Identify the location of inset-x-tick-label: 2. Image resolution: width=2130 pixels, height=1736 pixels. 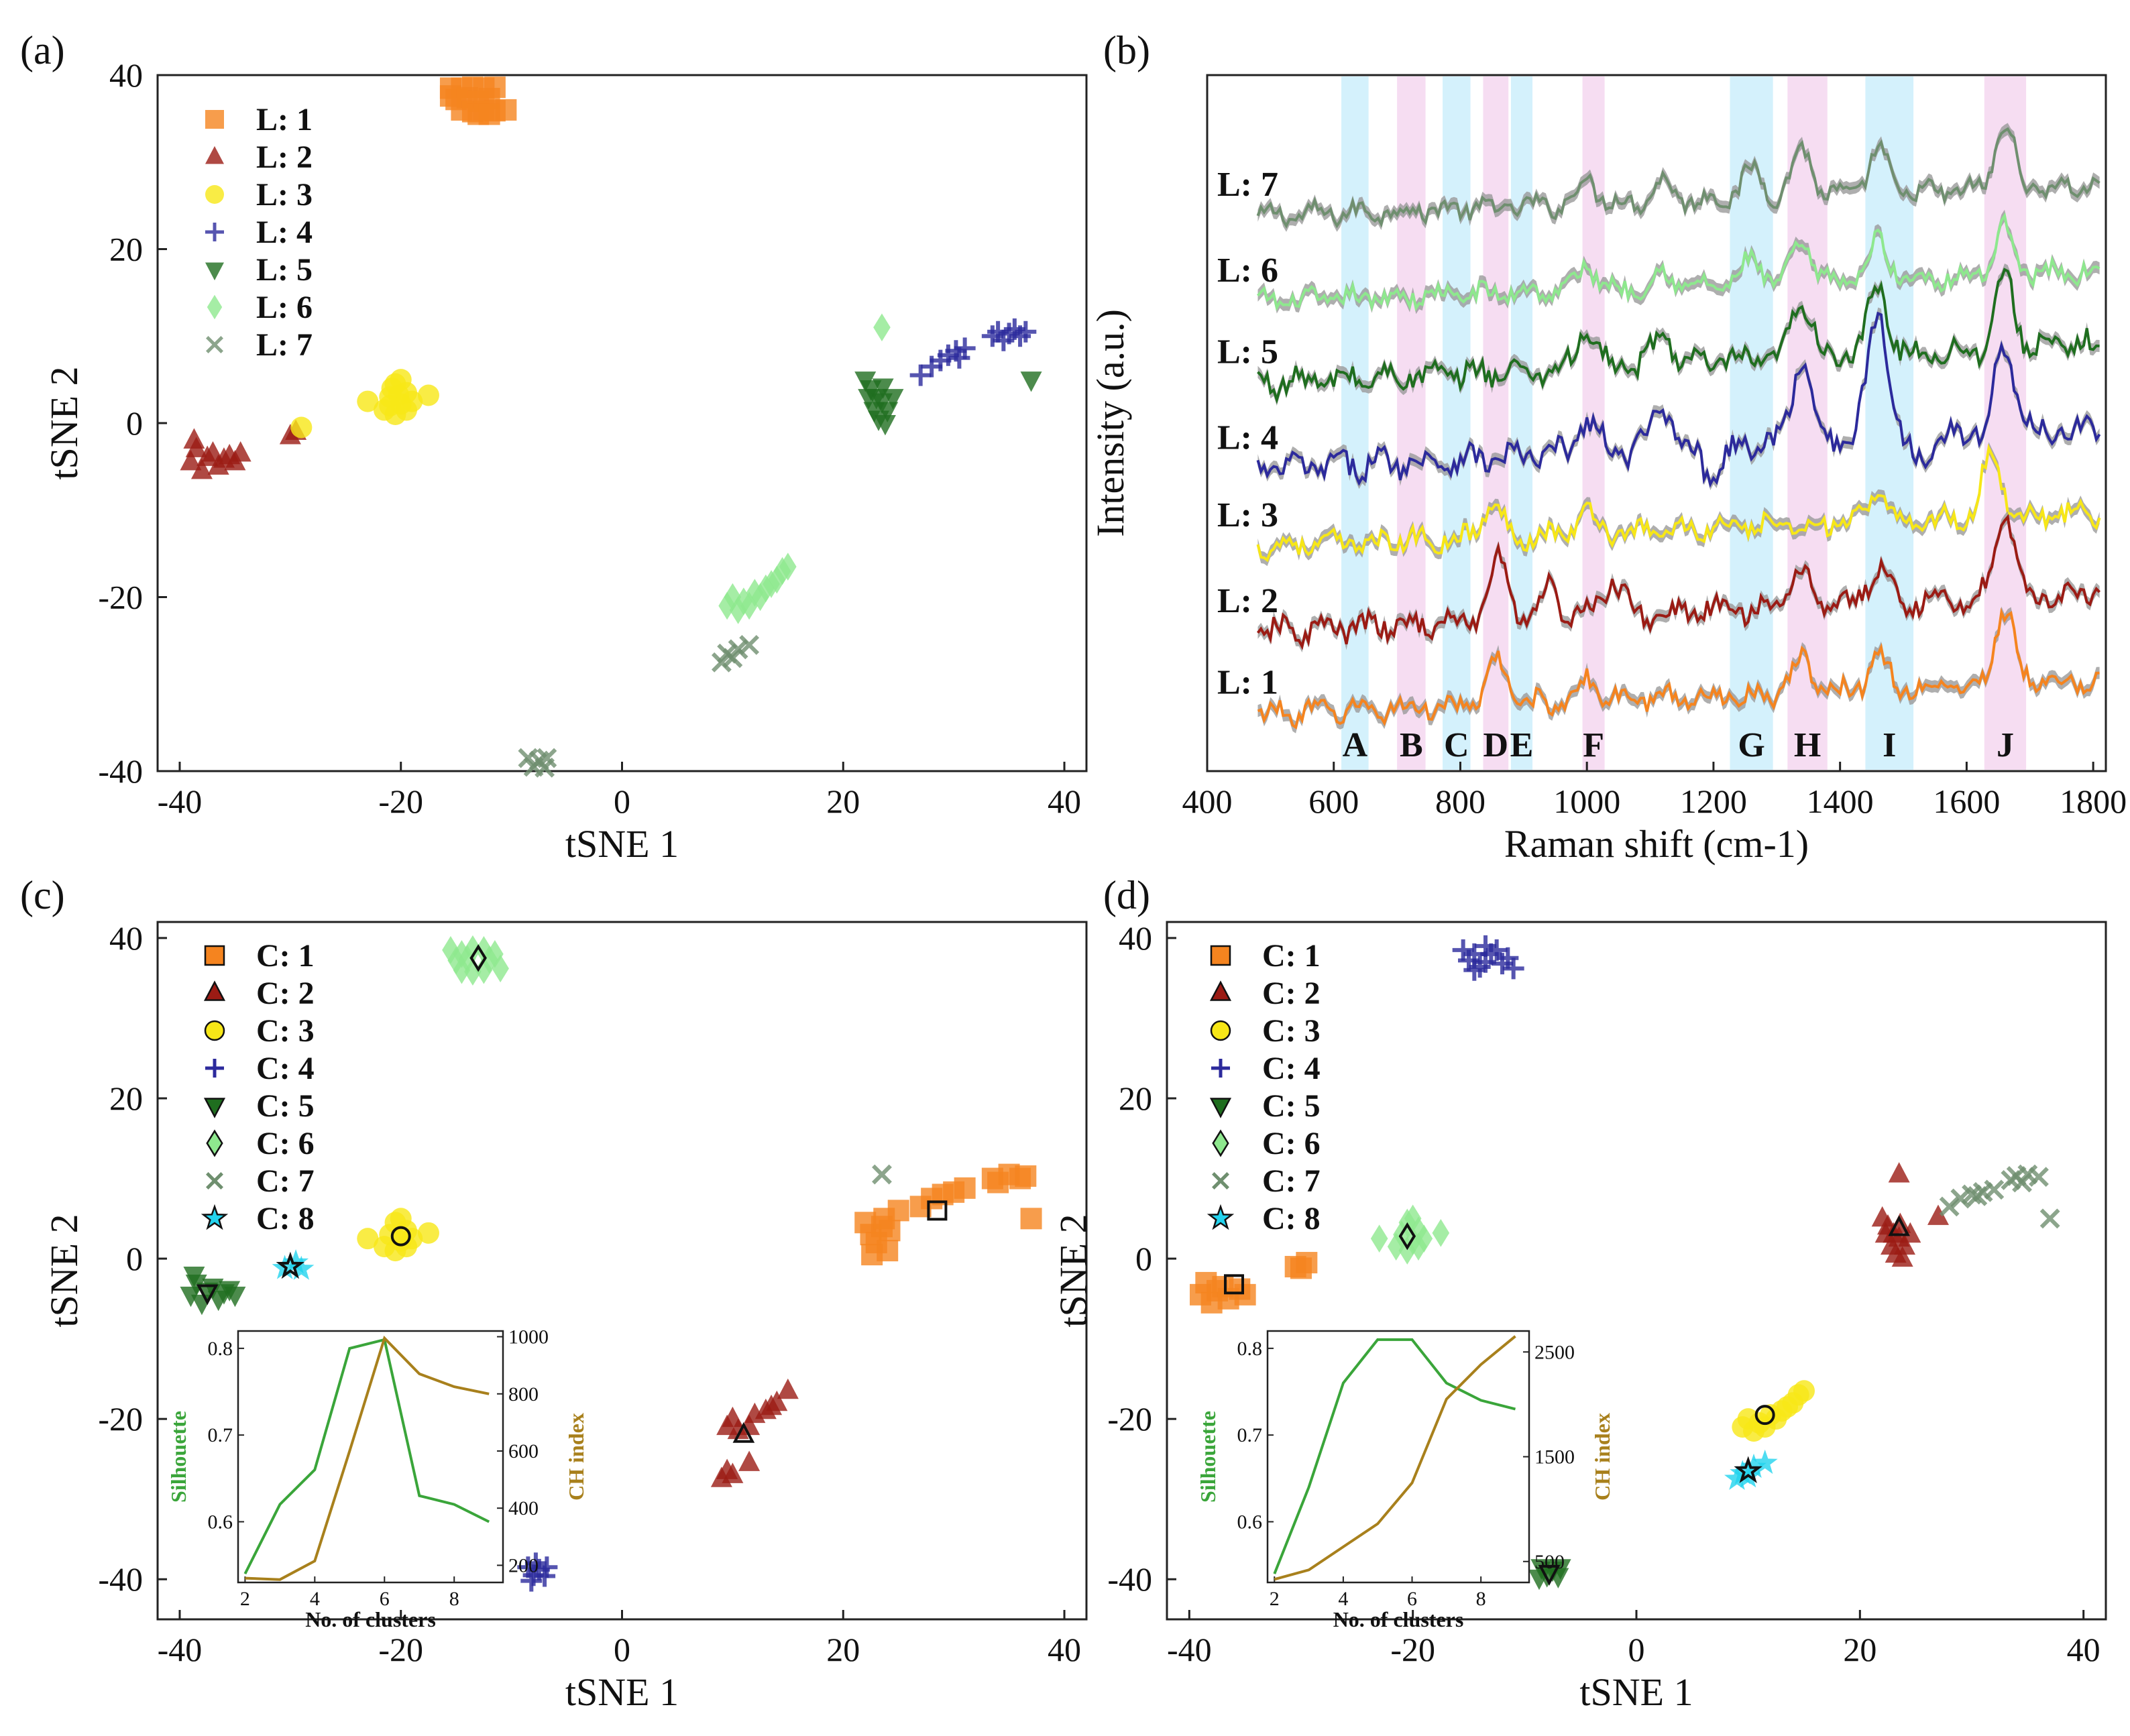
(245, 1599).